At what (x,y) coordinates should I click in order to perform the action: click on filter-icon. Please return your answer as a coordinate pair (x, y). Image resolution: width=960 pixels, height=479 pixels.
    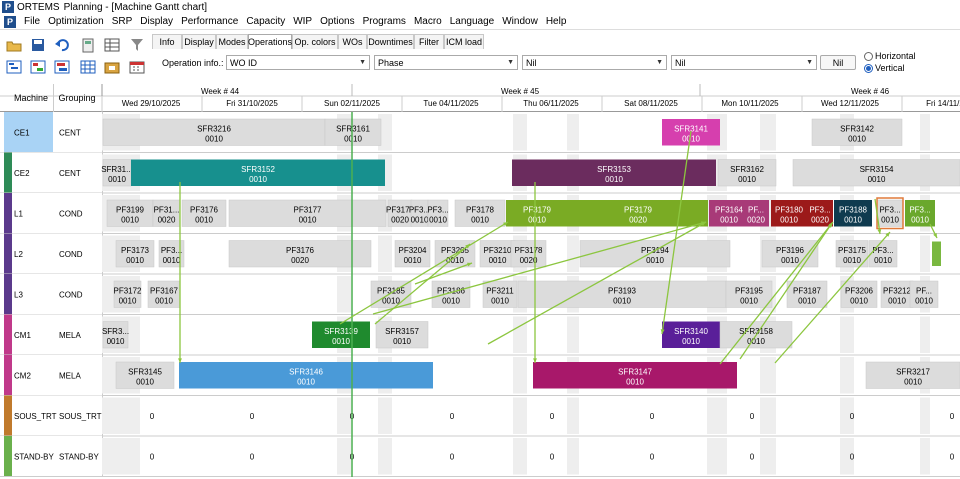
    Looking at the image, I should click on (137, 45).